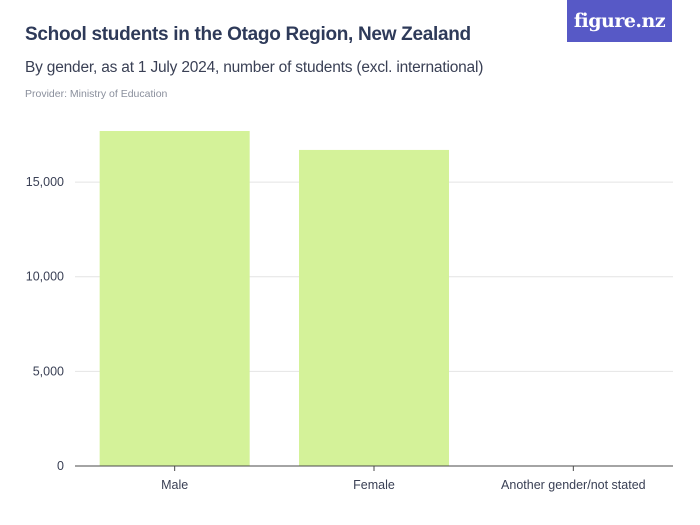 The width and height of the screenshot is (700, 525). Describe the element at coordinates (48, 371) in the screenshot. I see `y-tick-label: 5,000` at that location.